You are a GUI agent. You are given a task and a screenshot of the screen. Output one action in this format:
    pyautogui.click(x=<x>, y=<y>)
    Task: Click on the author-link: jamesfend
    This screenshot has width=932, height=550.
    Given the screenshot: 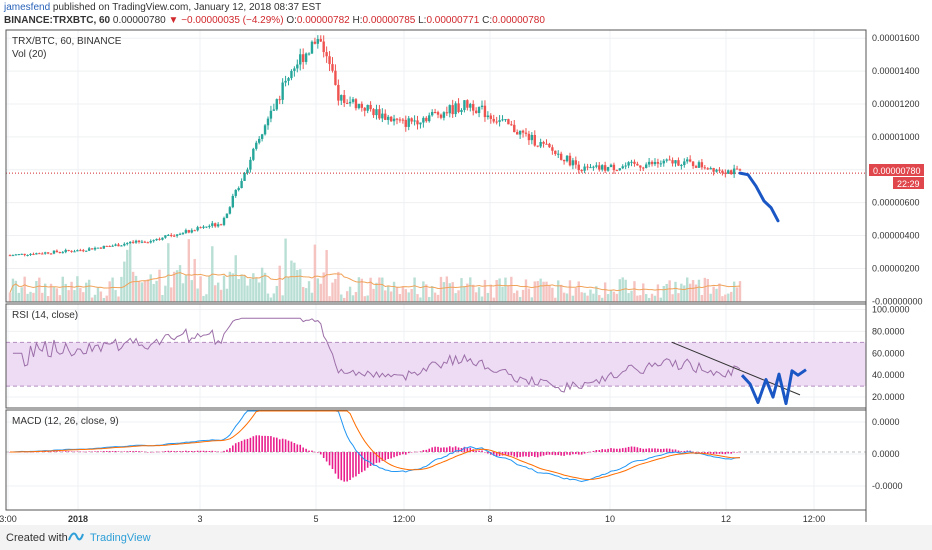 What is the action you would take?
    pyautogui.click(x=27, y=7)
    